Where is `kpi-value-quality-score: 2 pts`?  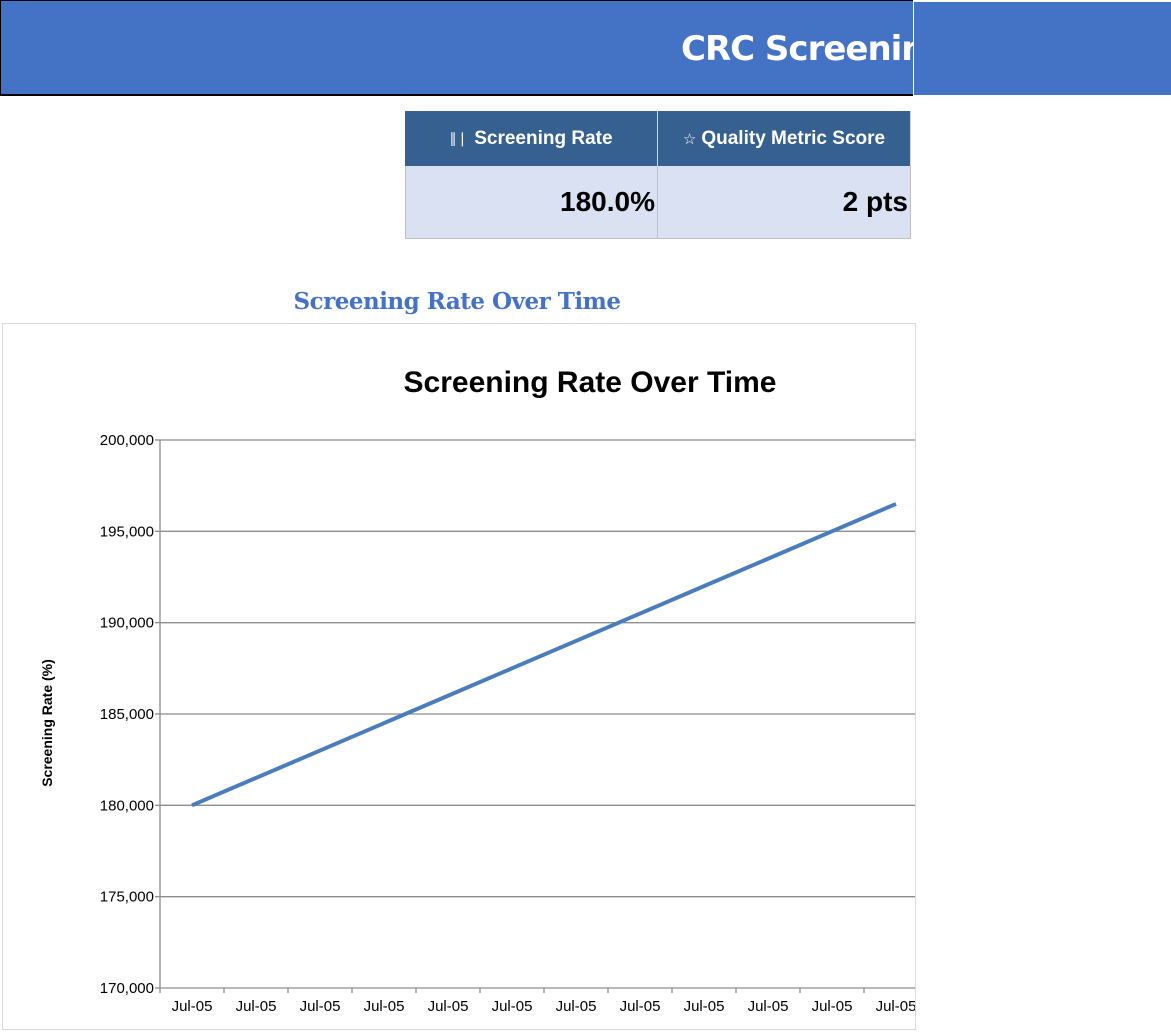
kpi-value-quality-score: 2 pts is located at coordinates (784, 202).